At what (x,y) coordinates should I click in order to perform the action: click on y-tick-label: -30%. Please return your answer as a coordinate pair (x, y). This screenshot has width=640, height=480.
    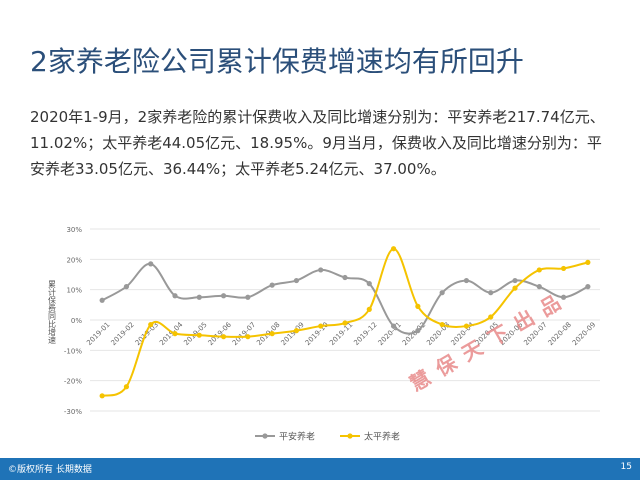
    Looking at the image, I should click on (73, 412).